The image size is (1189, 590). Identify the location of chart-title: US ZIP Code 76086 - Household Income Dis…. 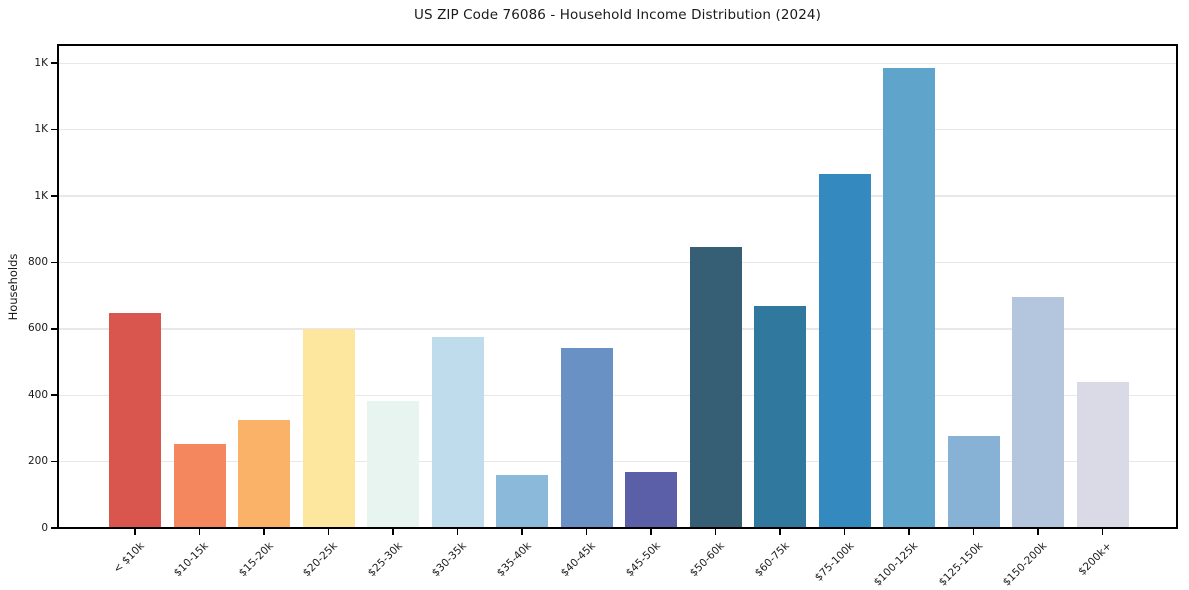
(617, 15).